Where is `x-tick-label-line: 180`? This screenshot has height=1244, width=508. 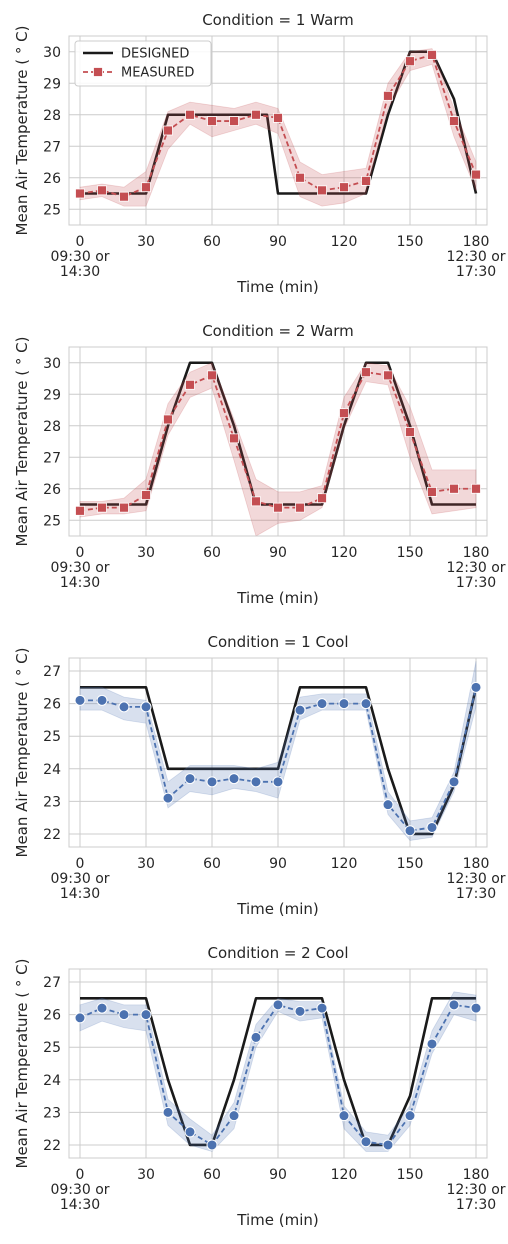 x-tick-label-line: 180 is located at coordinates (476, 864).